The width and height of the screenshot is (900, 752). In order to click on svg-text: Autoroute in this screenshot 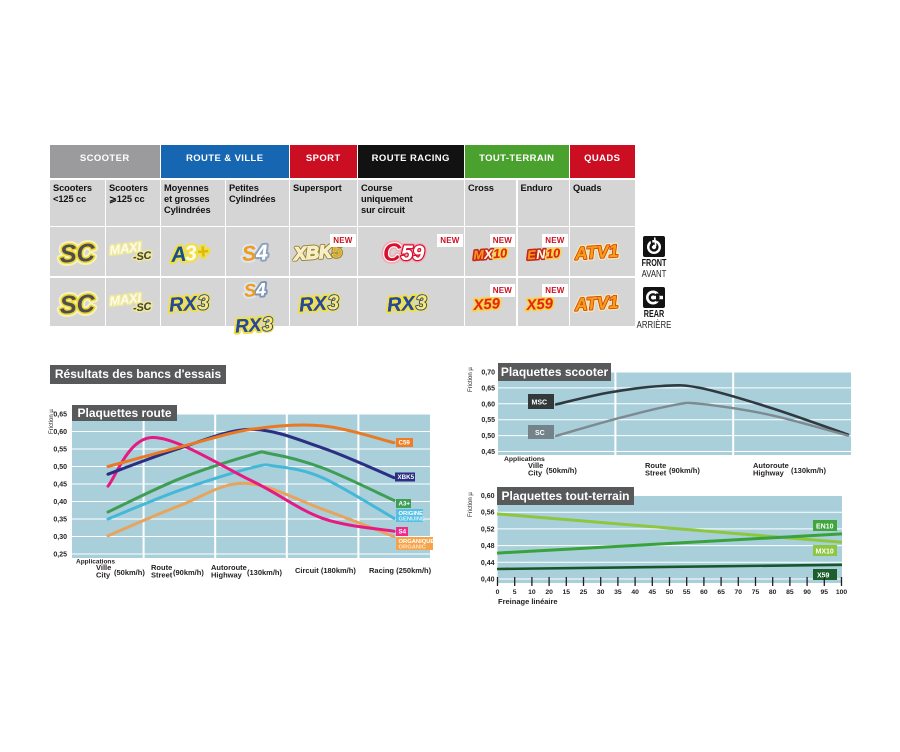, I will do `click(229, 567)`.